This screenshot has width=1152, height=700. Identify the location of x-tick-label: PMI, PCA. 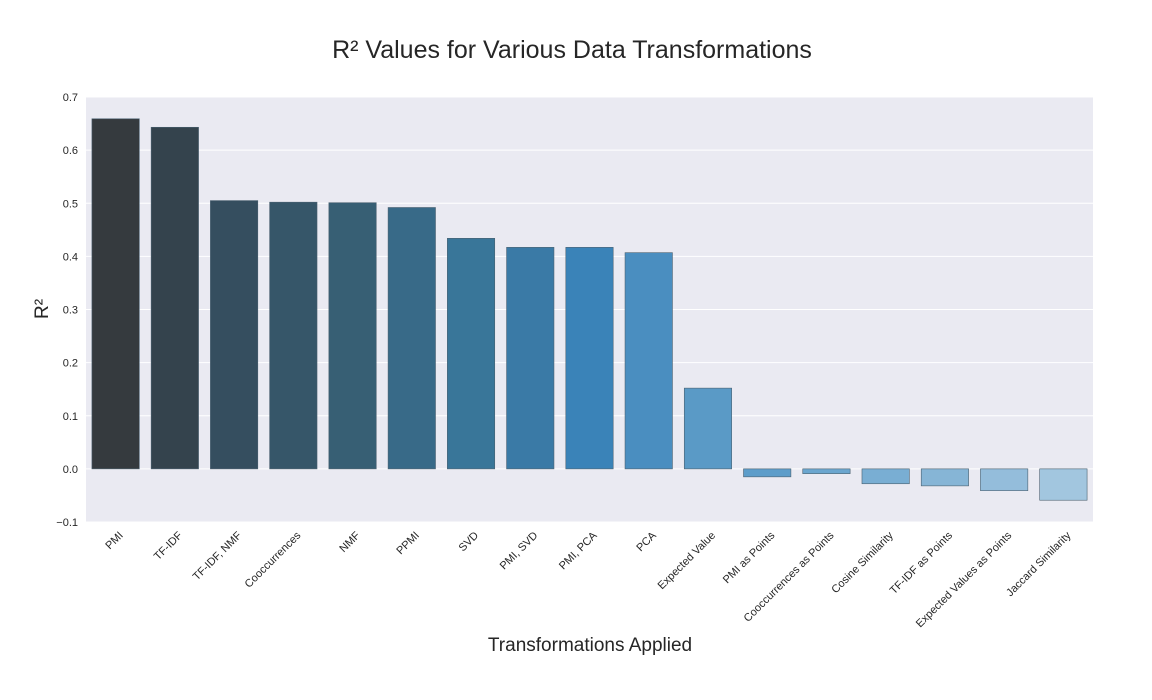
(578, 550).